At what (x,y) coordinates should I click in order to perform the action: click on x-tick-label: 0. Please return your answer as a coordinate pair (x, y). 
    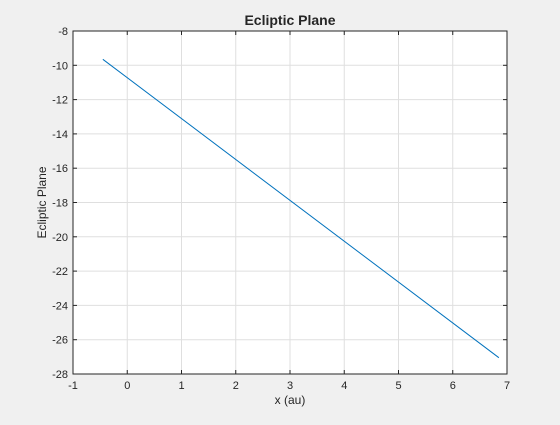
    Looking at the image, I should click on (127, 386).